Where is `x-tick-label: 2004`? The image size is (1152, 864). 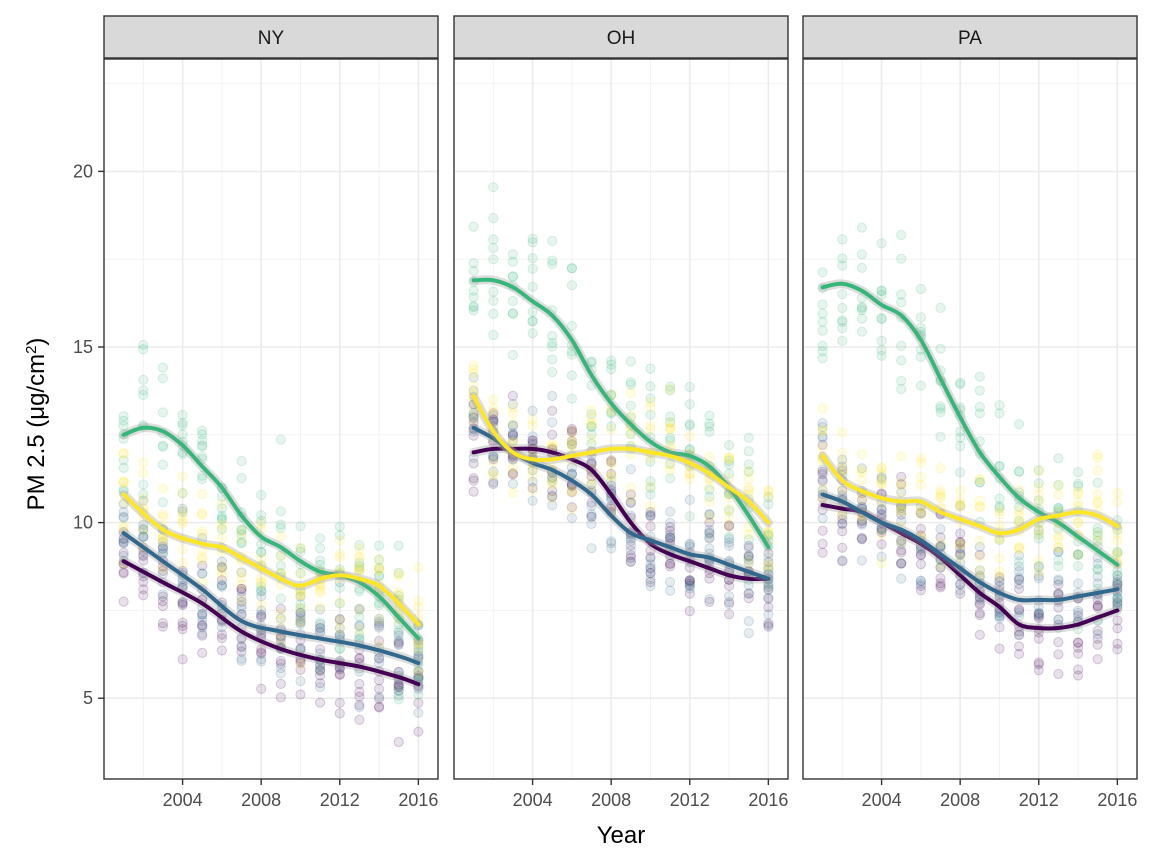 x-tick-label: 2004 is located at coordinates (882, 800).